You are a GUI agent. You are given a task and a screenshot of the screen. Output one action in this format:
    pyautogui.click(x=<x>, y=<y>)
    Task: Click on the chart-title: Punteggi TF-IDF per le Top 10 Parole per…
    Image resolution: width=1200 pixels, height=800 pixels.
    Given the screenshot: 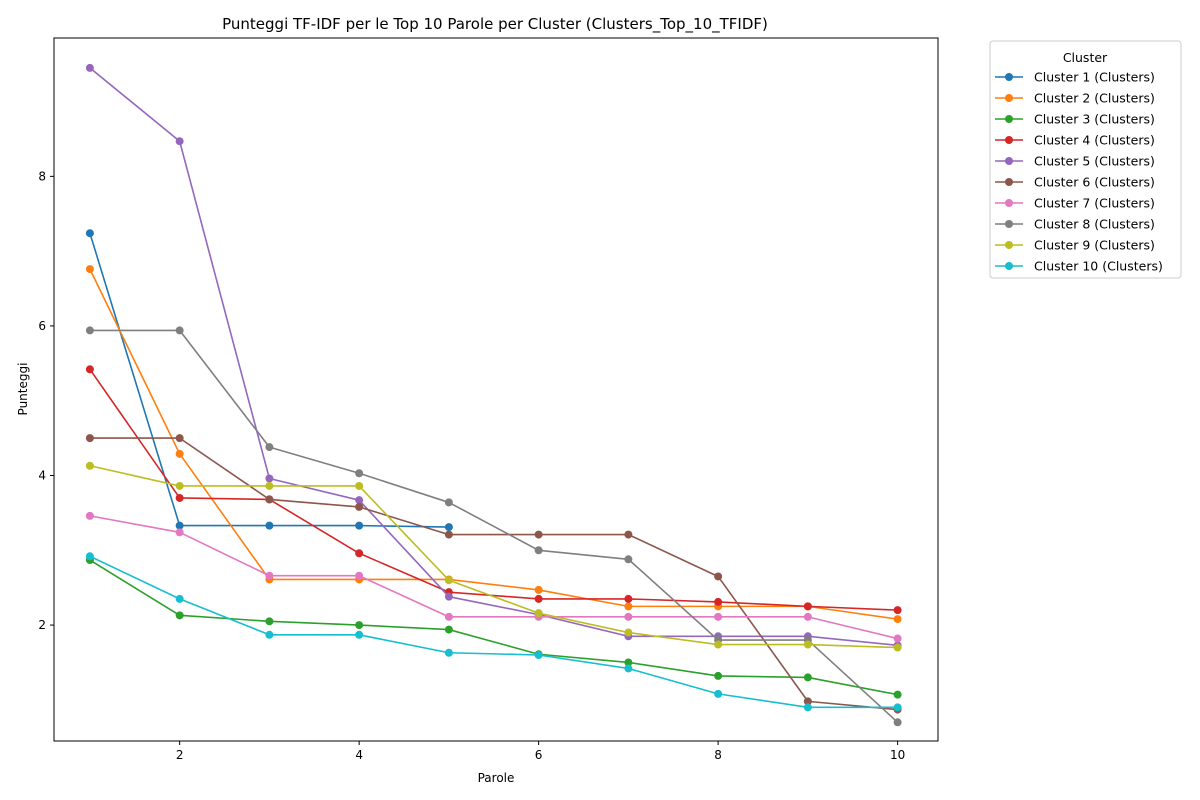 What is the action you would take?
    pyautogui.click(x=495, y=24)
    